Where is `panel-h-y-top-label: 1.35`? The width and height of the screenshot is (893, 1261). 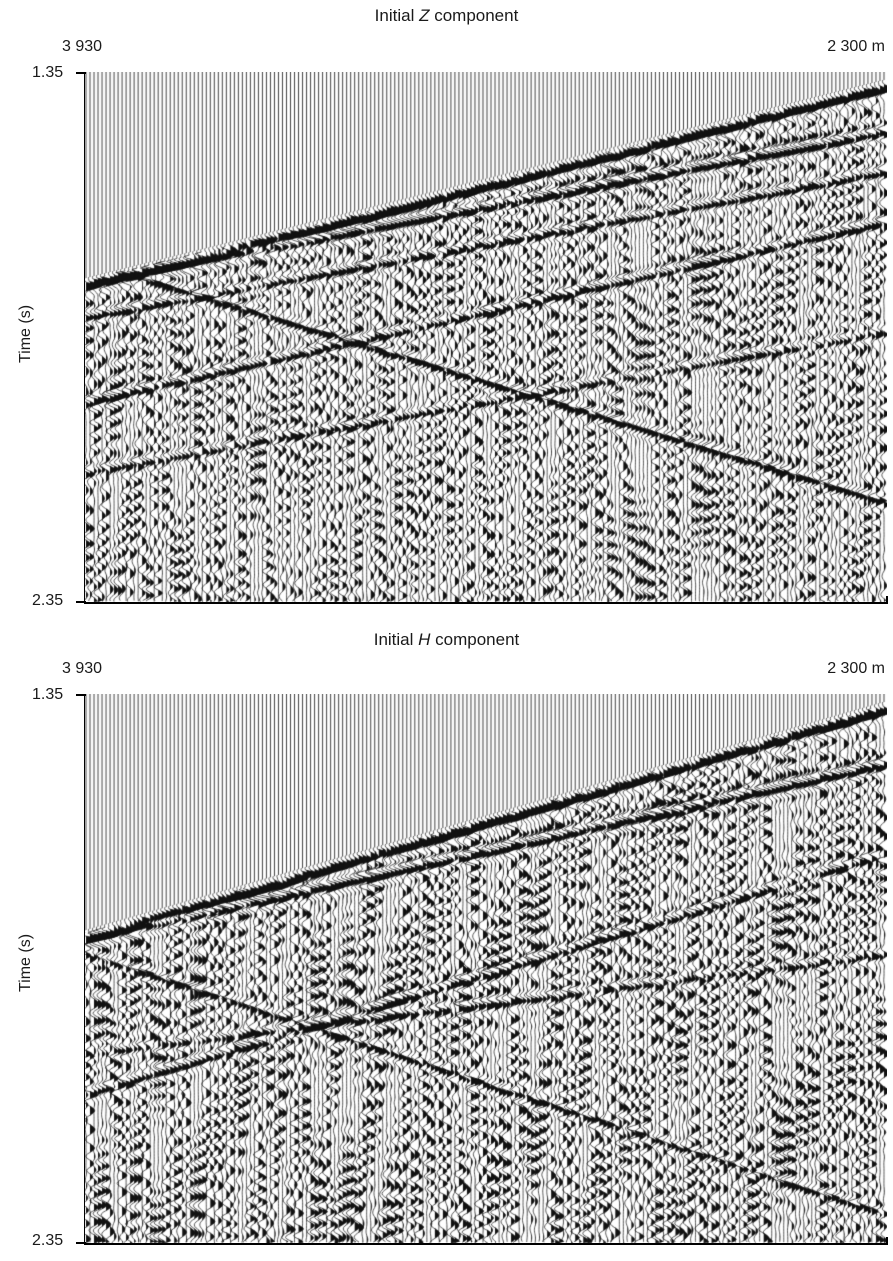 panel-h-y-top-label: 1.35 is located at coordinates (48, 694).